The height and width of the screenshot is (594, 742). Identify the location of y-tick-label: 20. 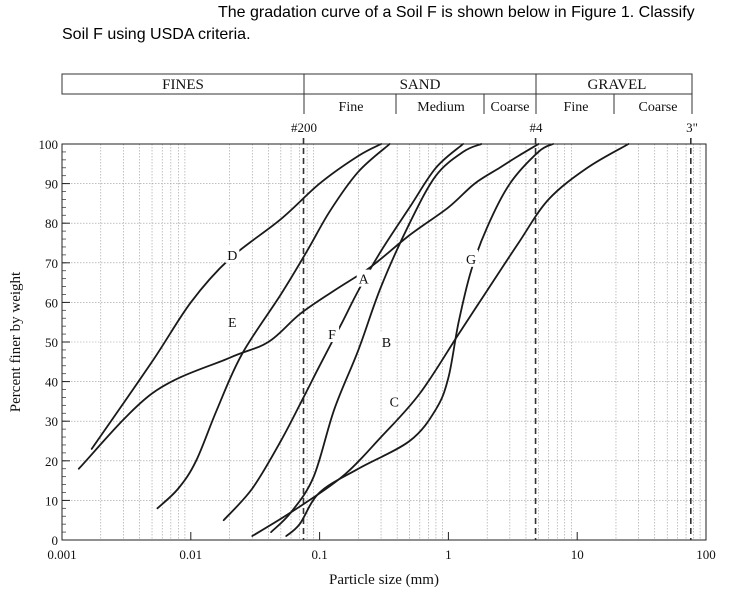
(51, 461).